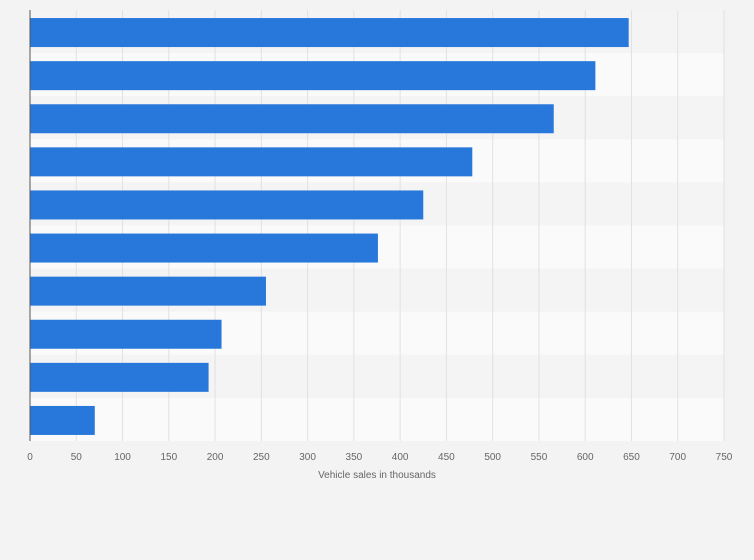 This screenshot has width=754, height=560. What do you see at coordinates (30, 457) in the screenshot?
I see `x-tick-label: 0` at bounding box center [30, 457].